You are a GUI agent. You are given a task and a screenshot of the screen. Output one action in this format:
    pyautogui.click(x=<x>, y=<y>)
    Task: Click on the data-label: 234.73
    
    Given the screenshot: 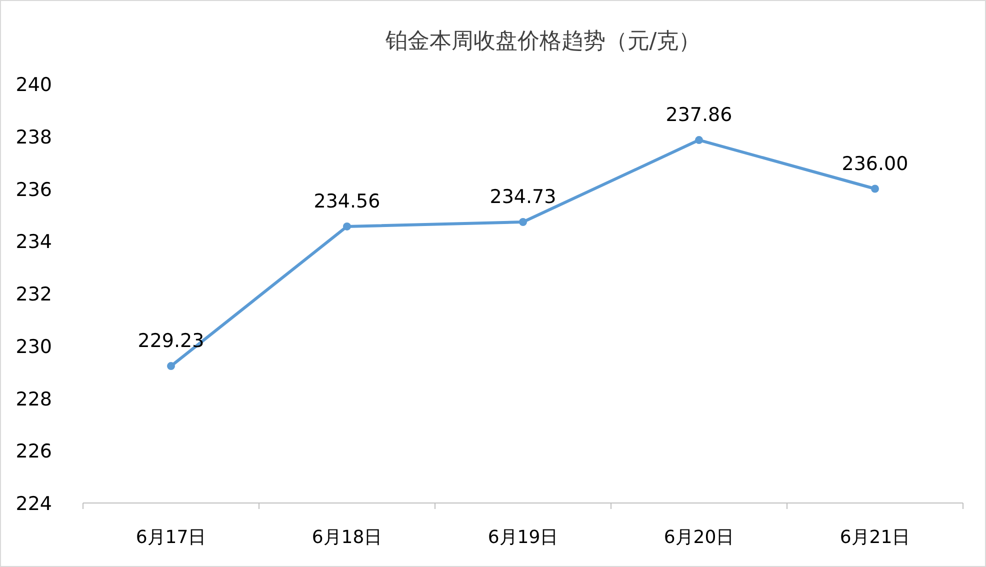 What is the action you would take?
    pyautogui.click(x=523, y=197)
    